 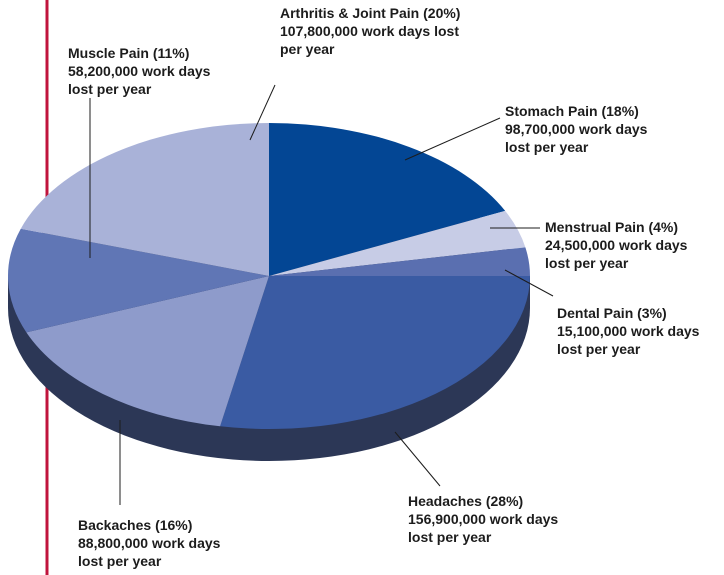 I want to click on value-label: (28%), so click(x=504, y=501).